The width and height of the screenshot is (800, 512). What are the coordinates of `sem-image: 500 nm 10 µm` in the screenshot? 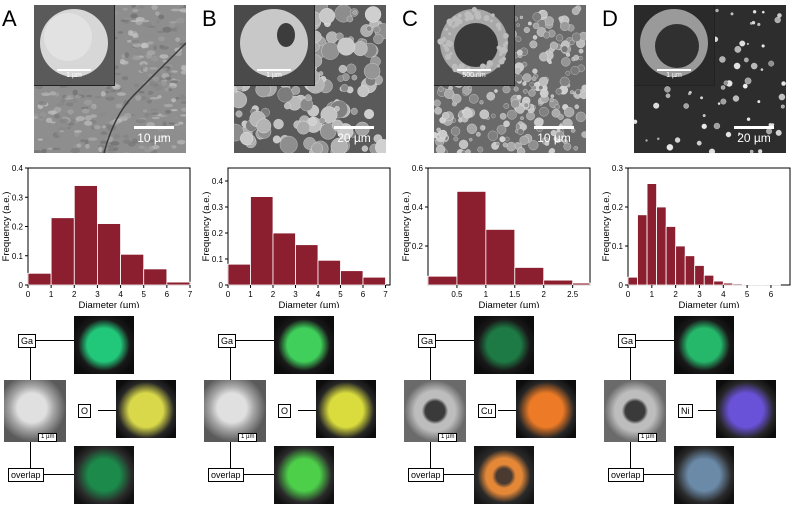 It's located at (510, 79).